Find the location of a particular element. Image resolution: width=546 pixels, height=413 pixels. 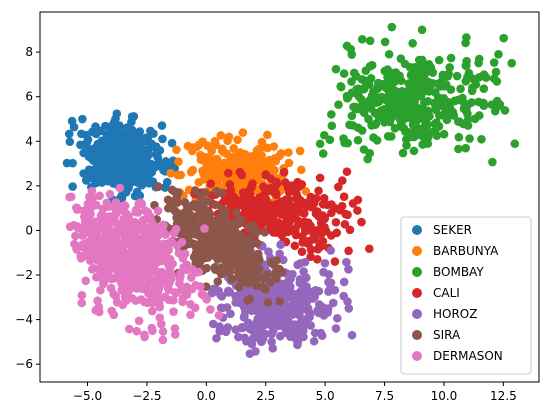

x-tick-label: 7.5 is located at coordinates (384, 396).